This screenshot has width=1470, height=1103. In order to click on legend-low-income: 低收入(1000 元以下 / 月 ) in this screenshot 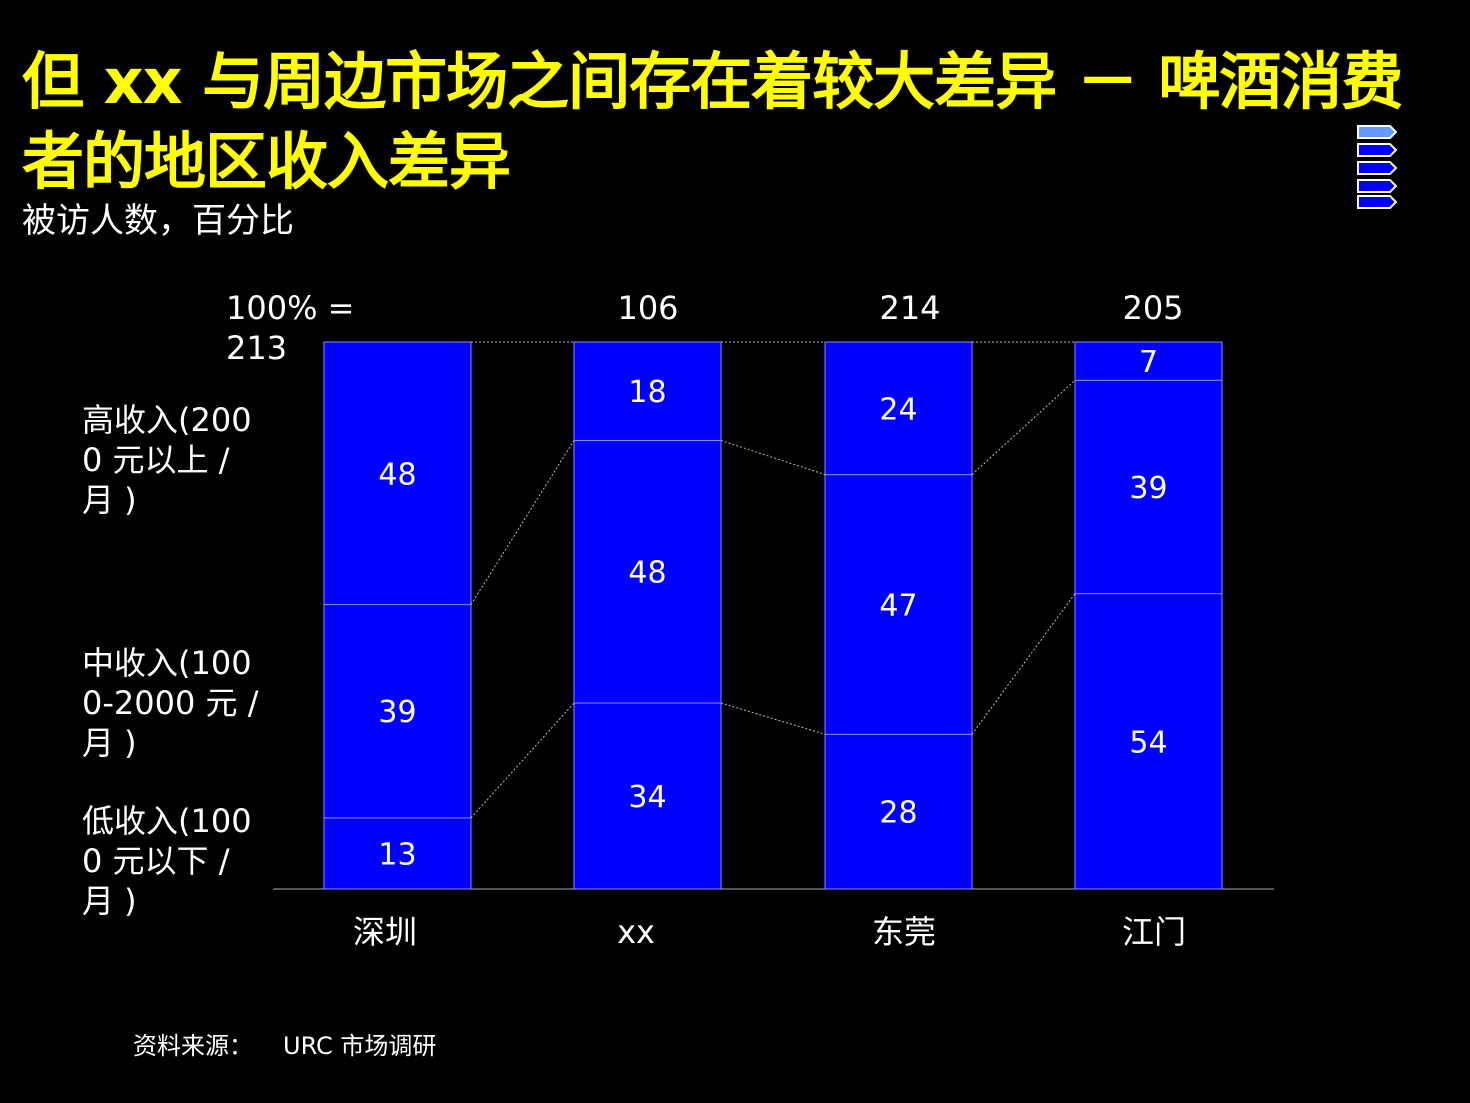, I will do `click(167, 861)`.